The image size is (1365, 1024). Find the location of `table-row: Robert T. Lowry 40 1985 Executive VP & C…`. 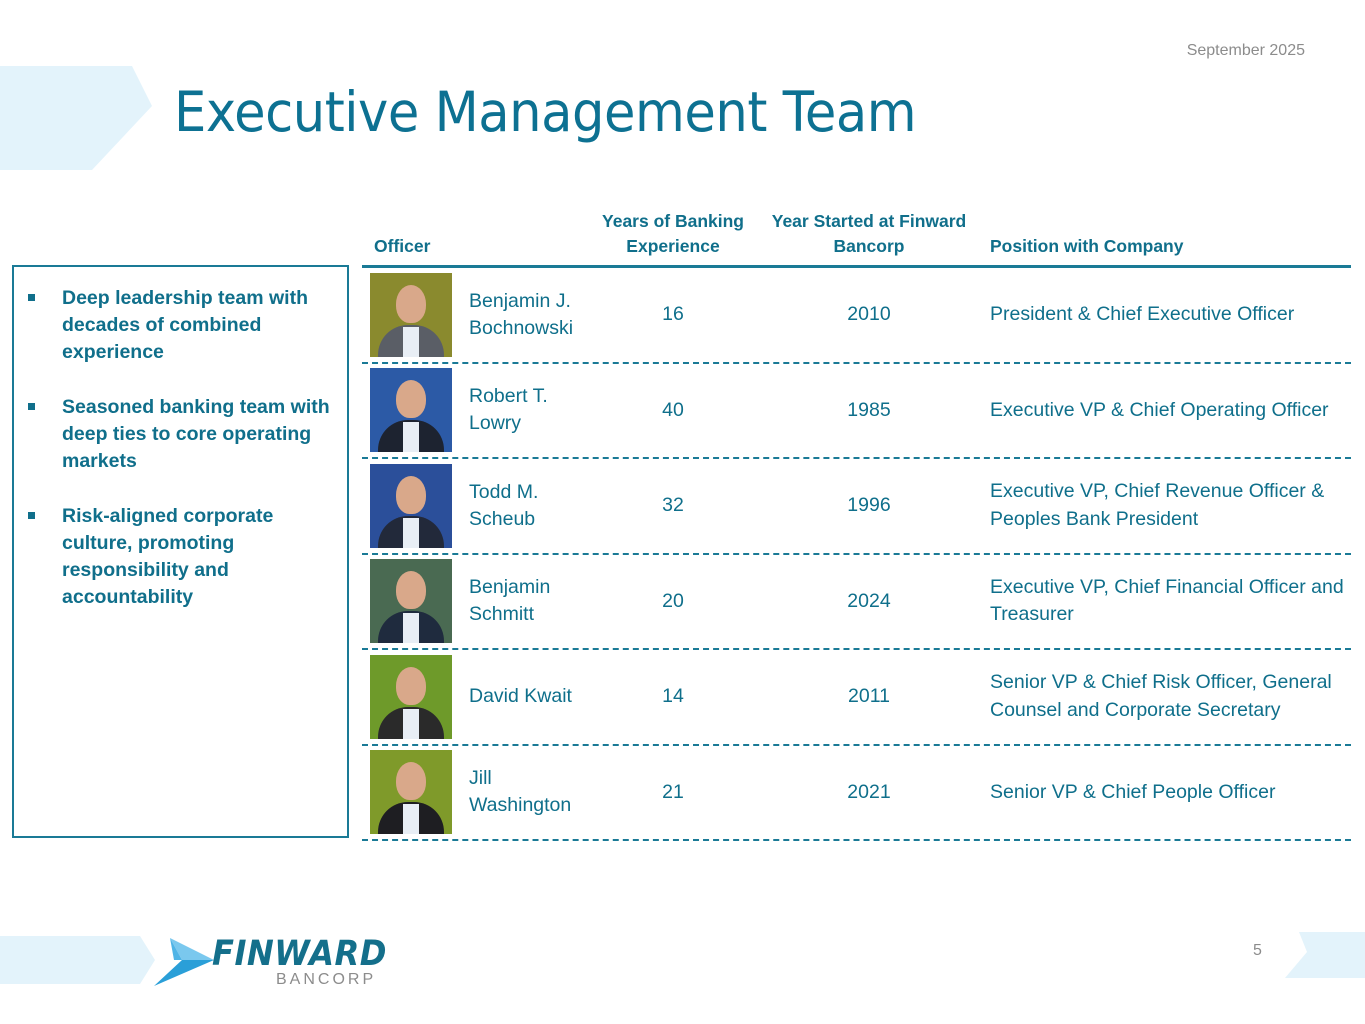

table-row: Robert T. Lowry 40 1985 Executive VP & C… is located at coordinates (856, 411).